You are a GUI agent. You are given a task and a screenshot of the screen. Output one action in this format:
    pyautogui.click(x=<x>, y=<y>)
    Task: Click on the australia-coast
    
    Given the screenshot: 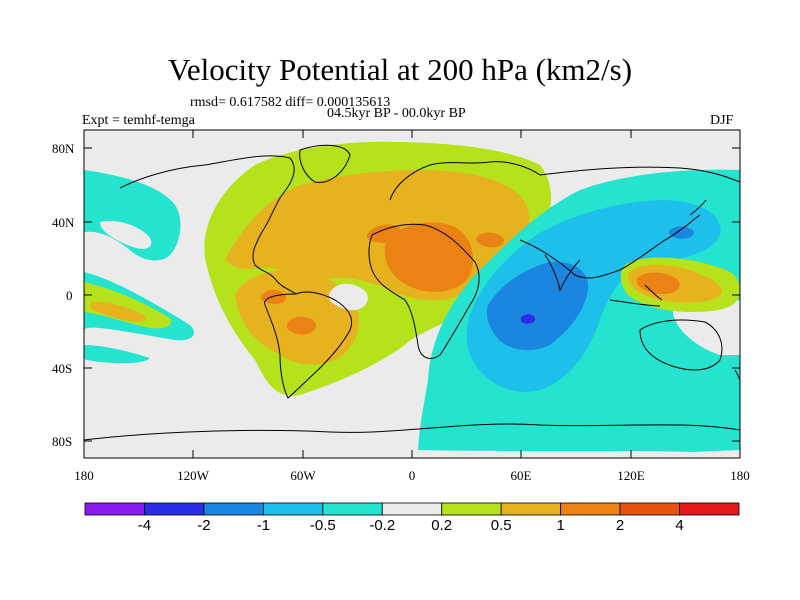 What is the action you would take?
    pyautogui.click(x=681, y=345)
    